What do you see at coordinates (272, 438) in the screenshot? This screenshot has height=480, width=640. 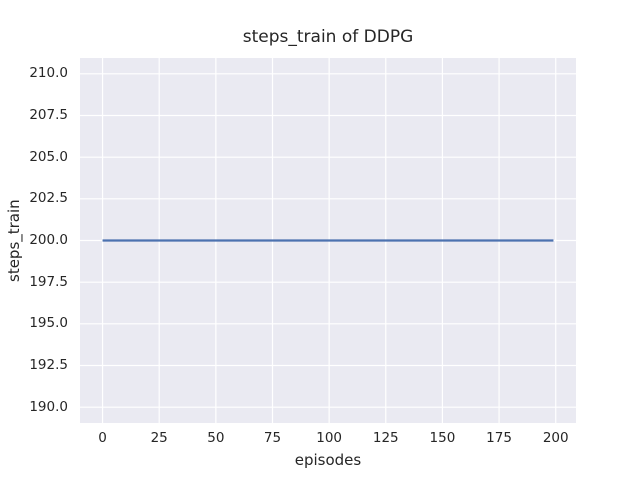 I see `x-tick-label: 75` at bounding box center [272, 438].